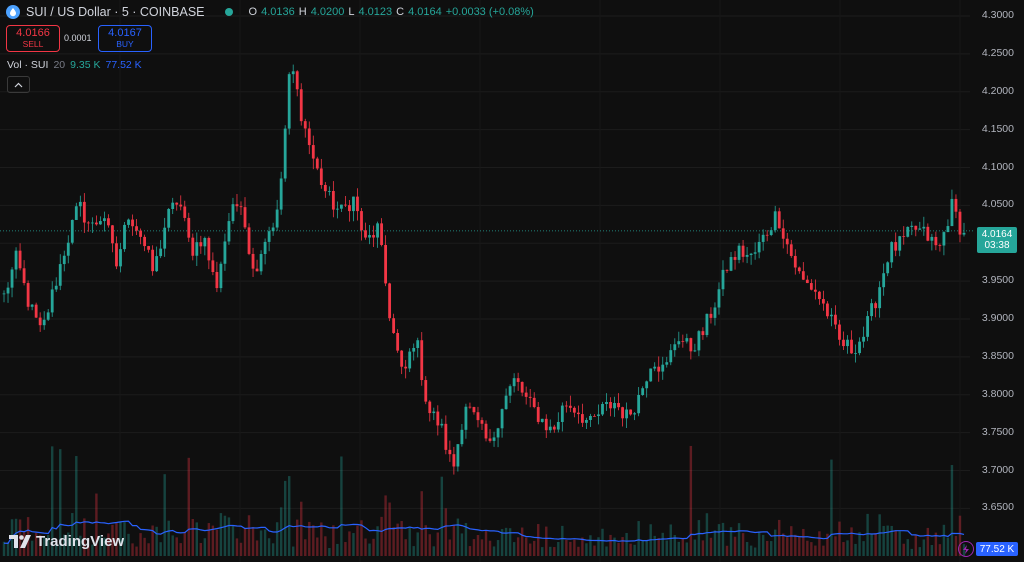 The width and height of the screenshot is (1024, 562). Describe the element at coordinates (997, 90) in the screenshot. I see `price-tick-label: 4.2000` at that location.